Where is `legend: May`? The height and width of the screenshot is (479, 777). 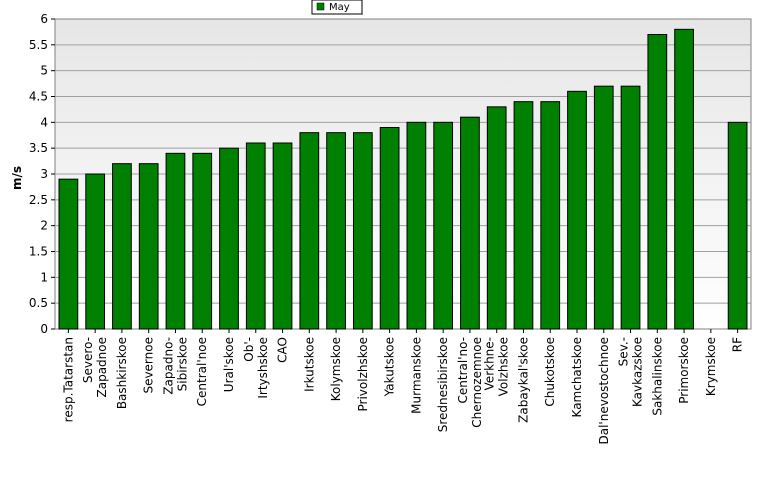 legend: May is located at coordinates (337, 7).